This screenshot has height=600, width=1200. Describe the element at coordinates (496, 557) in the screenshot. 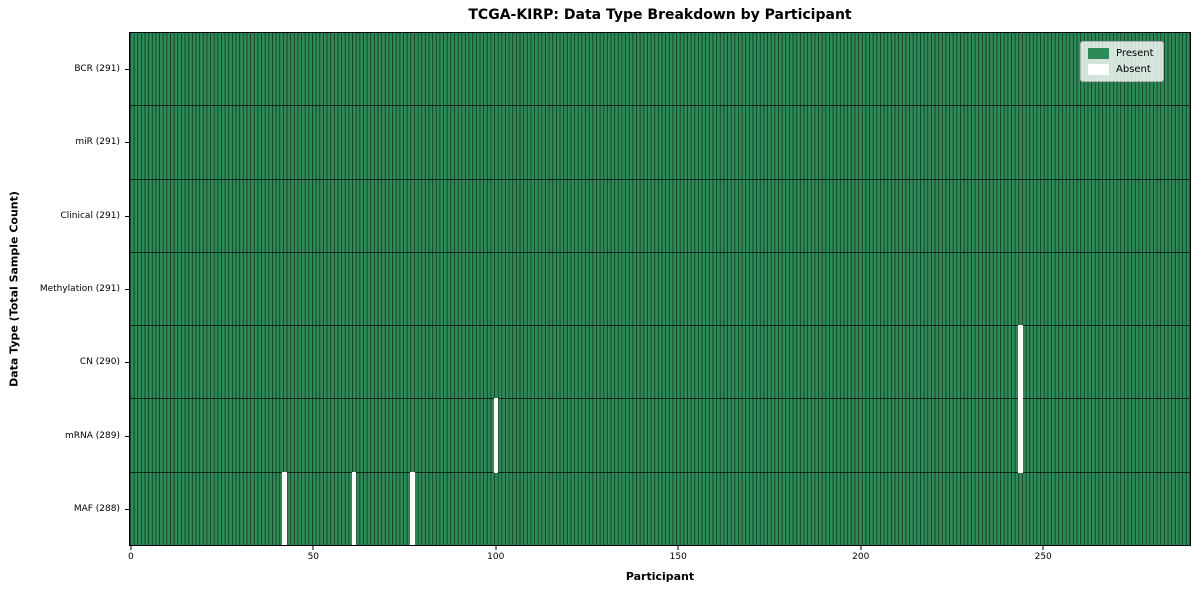

I see `x-tick-label: 100` at that location.